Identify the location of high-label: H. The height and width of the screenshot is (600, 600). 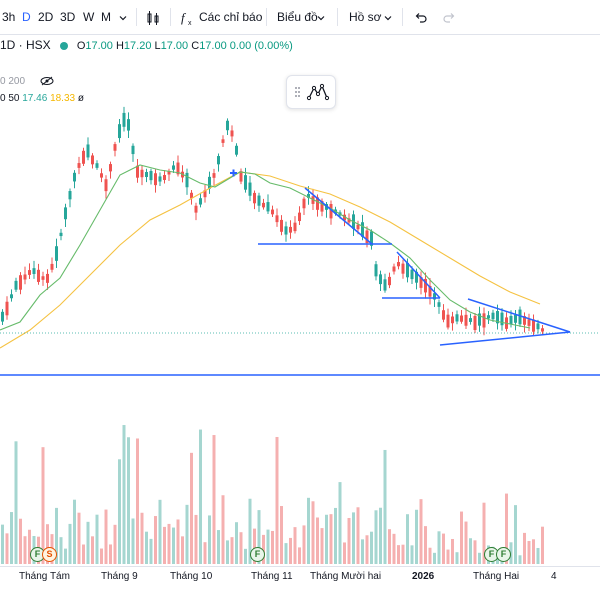
(119, 46).